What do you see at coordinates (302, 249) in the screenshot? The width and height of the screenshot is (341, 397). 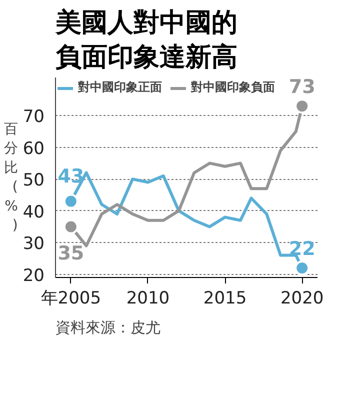 I see `data-label: 22` at bounding box center [302, 249].